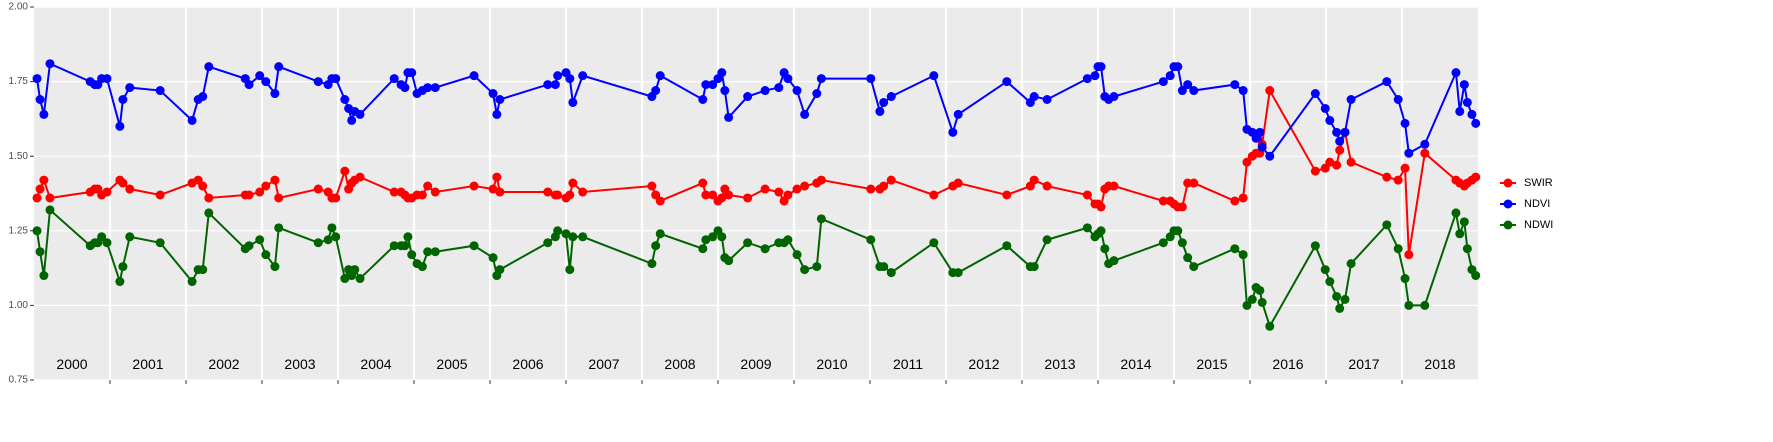  I want to click on y-tick-label: 0.75, so click(19, 380).